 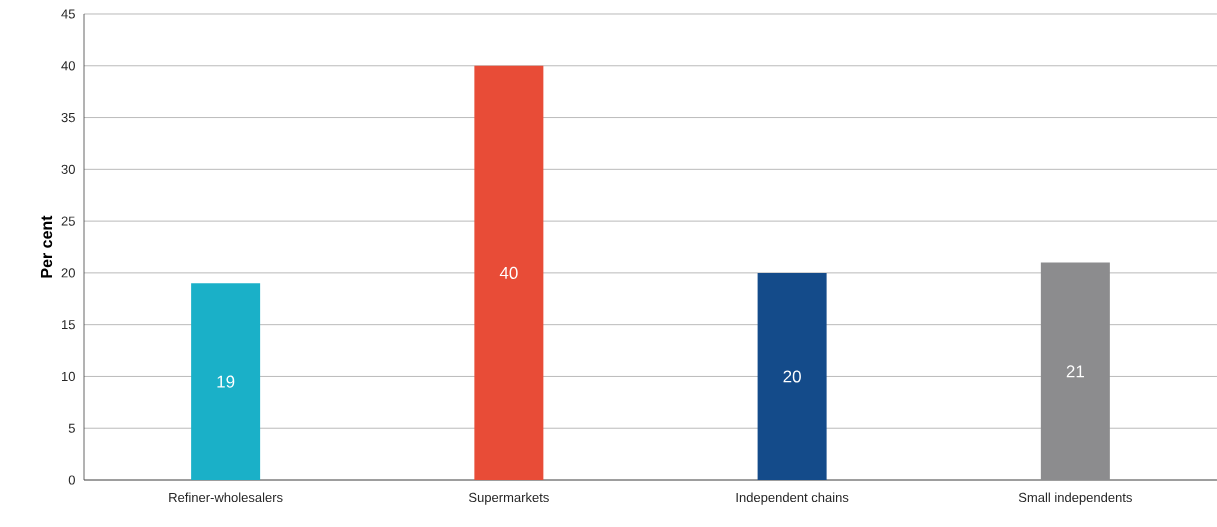 I want to click on y-tick-label: 0, so click(x=71, y=480).